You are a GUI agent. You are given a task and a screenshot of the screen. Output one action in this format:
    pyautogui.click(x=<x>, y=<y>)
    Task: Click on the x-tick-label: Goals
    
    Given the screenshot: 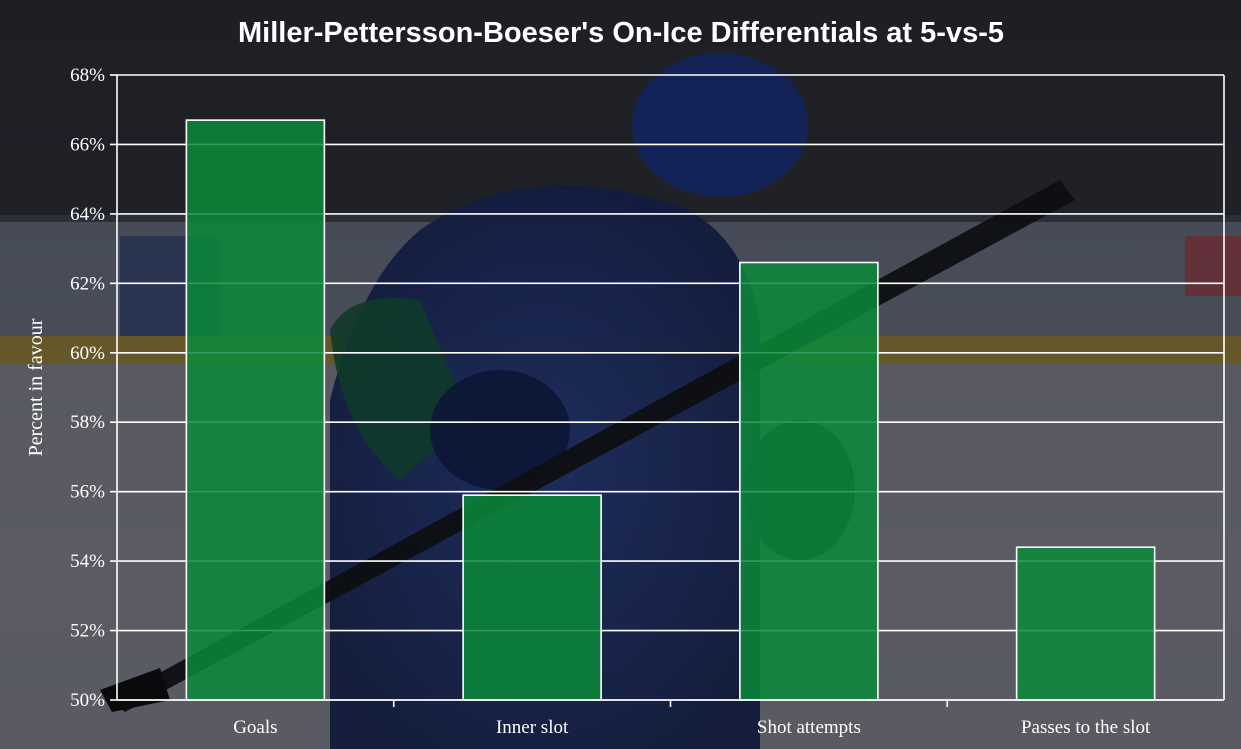 What is the action you would take?
    pyautogui.click(x=255, y=727)
    